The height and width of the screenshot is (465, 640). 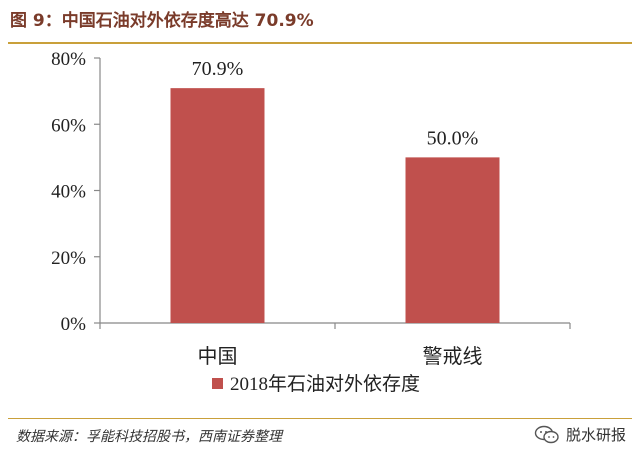 I want to click on y-tick-label: 80%, so click(x=68, y=59).